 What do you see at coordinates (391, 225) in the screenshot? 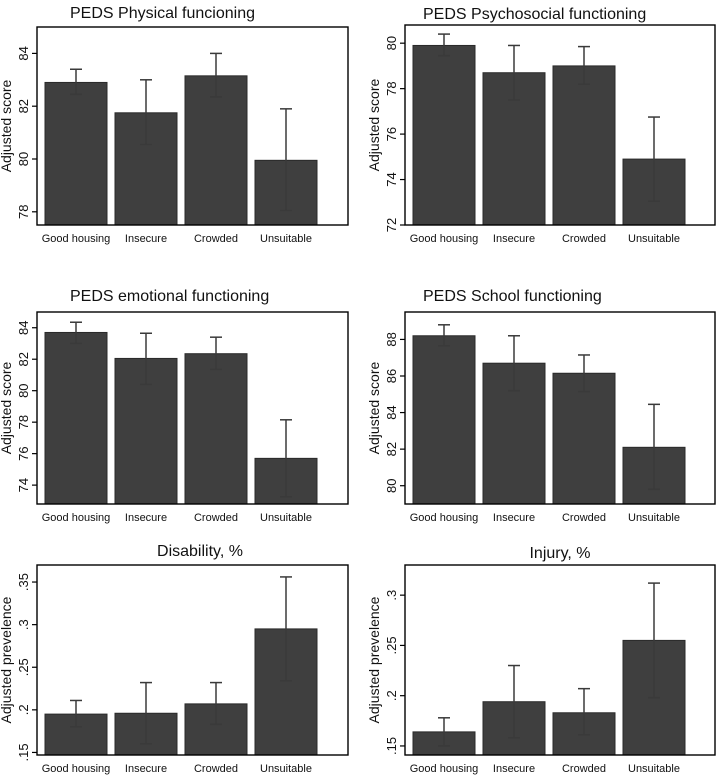
I see `y-tick-label: 72` at bounding box center [391, 225].